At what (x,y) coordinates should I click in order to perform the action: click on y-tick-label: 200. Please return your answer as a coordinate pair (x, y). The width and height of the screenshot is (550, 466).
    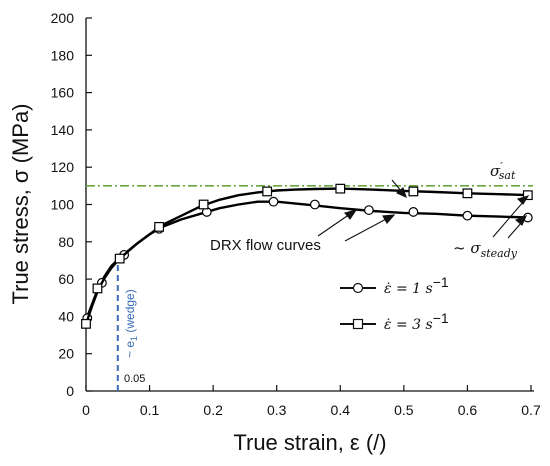
    Looking at the image, I should click on (63, 18).